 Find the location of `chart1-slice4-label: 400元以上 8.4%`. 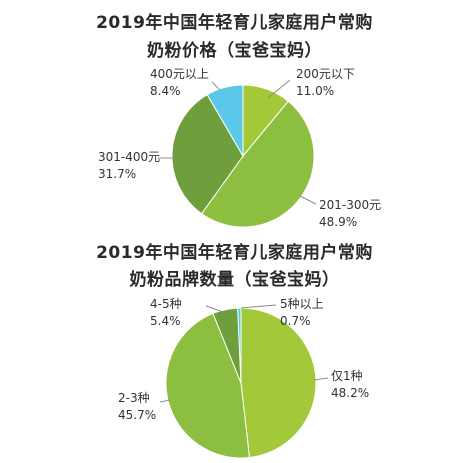

chart1-slice4-label: 400元以上 8.4% is located at coordinates (179, 83).